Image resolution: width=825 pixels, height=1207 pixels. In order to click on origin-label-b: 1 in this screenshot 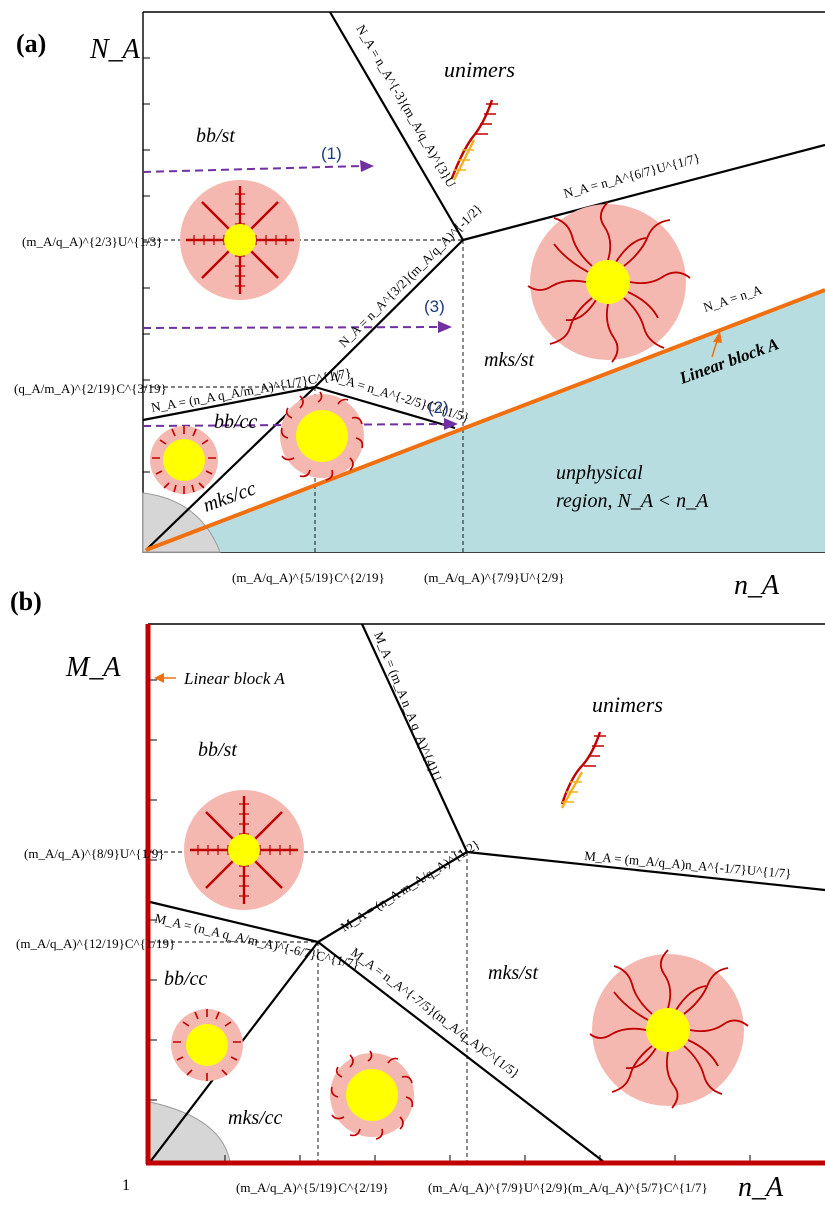, I will do `click(126, 1185)`.